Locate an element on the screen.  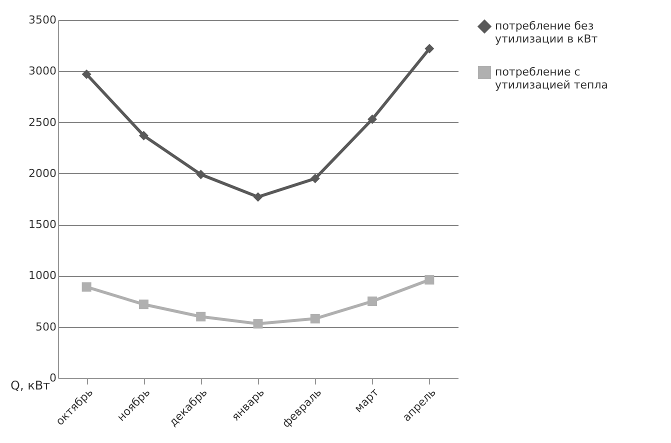
y-tick-label: 1500 is located at coordinates (42, 225).